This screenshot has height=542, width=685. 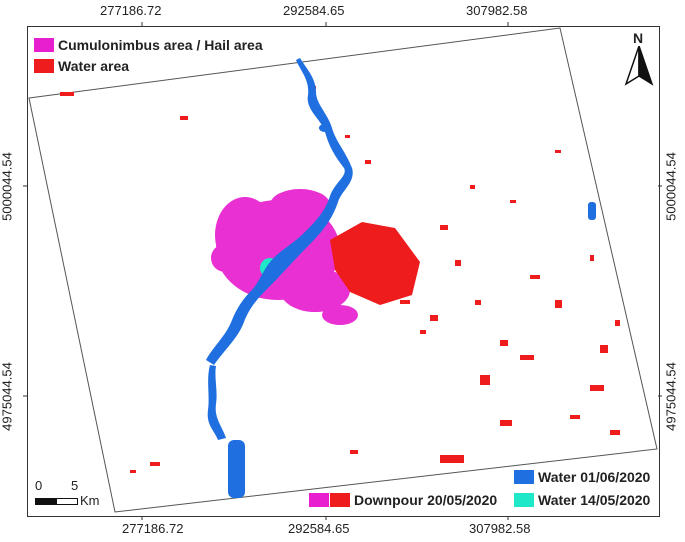 What do you see at coordinates (44, 65) in the screenshot?
I see `water-swatch` at bounding box center [44, 65].